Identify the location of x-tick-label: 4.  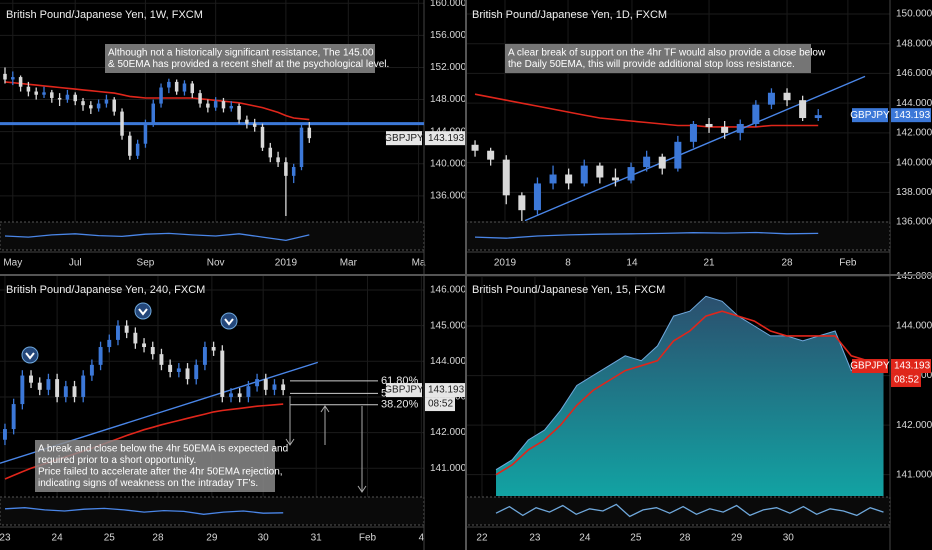
(422, 538).